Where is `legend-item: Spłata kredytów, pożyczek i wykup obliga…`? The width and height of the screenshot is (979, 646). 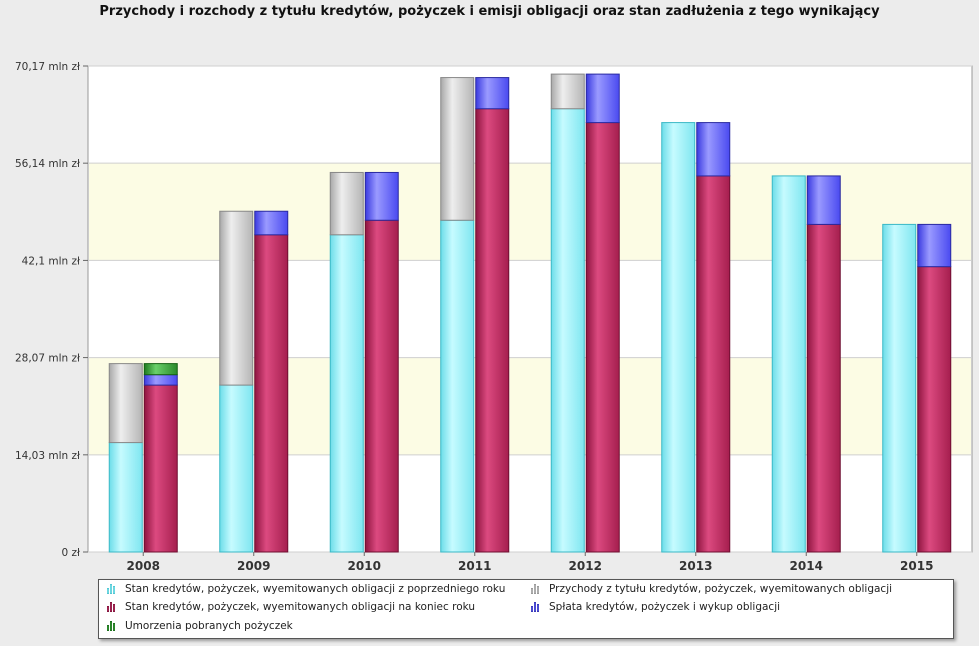 legend-item: Spłata kredytów, pożyczek i wykup obliga… is located at coordinates (655, 607).